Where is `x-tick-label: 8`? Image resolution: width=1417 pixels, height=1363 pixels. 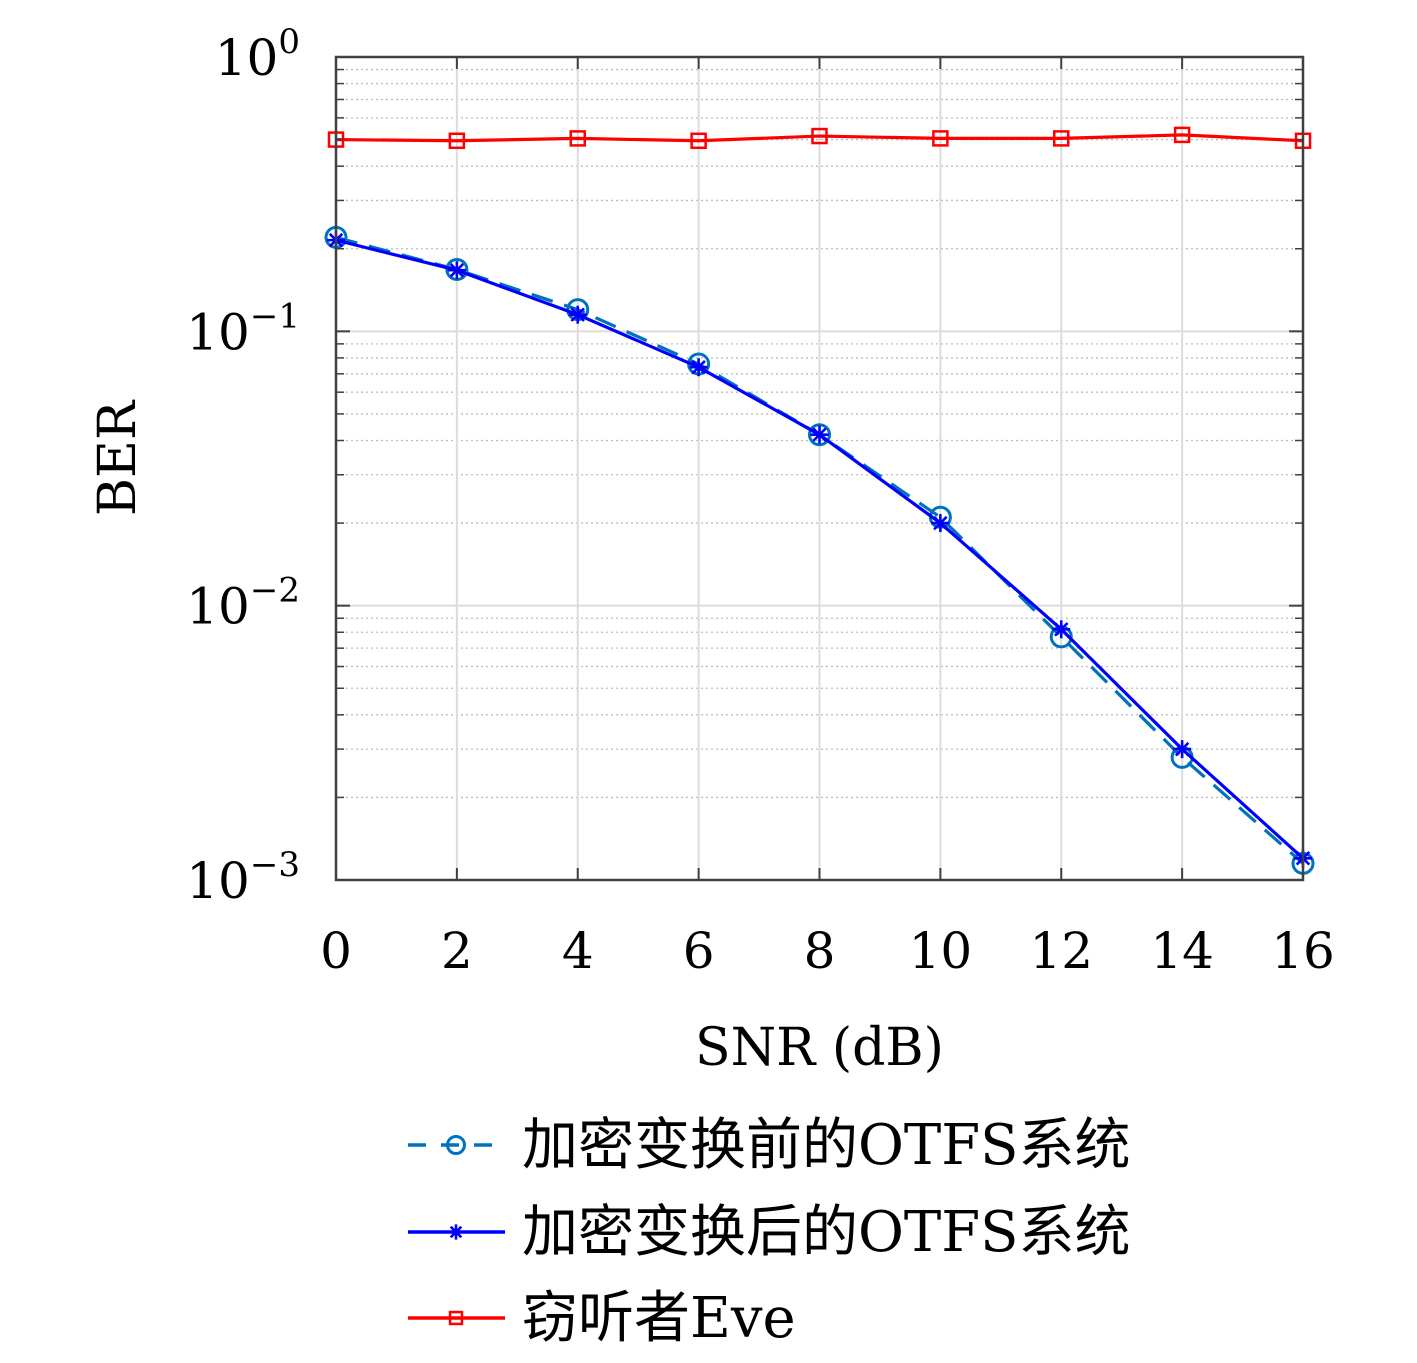
x-tick-label: 8 is located at coordinates (820, 951).